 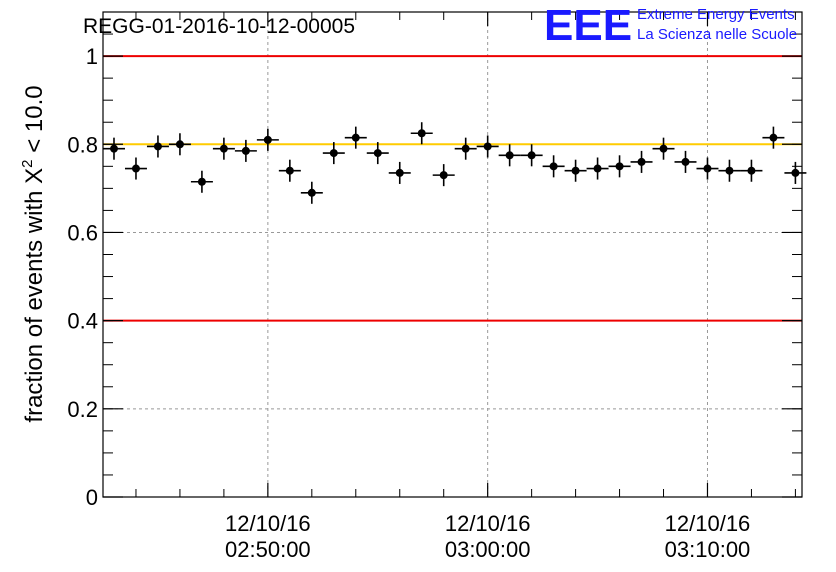 What do you see at coordinates (34, 122) in the screenshot?
I see `y-axis-label-condition: < 10.0` at bounding box center [34, 122].